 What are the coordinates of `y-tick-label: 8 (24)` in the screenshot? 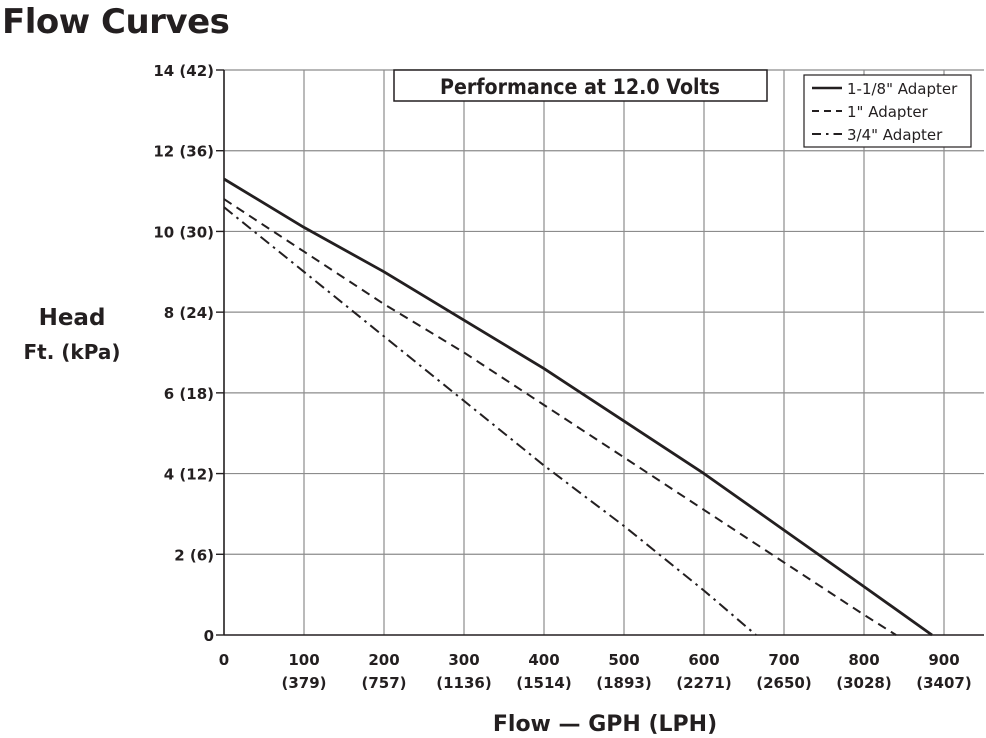 It's located at (189, 313).